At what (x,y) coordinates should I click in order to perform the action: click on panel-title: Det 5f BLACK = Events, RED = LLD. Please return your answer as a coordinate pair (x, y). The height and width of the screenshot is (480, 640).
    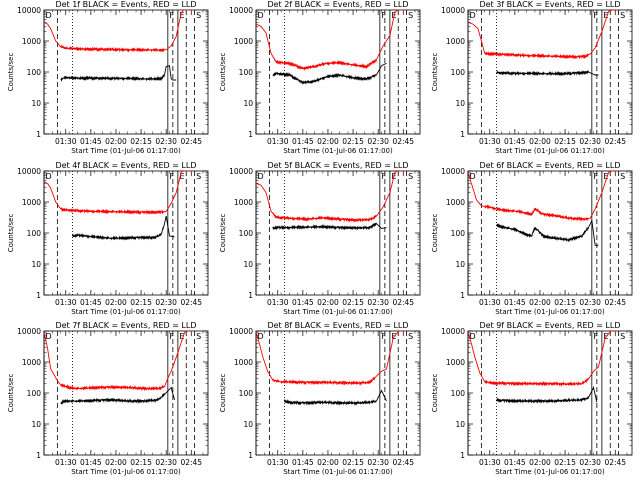
    Looking at the image, I should click on (337, 165).